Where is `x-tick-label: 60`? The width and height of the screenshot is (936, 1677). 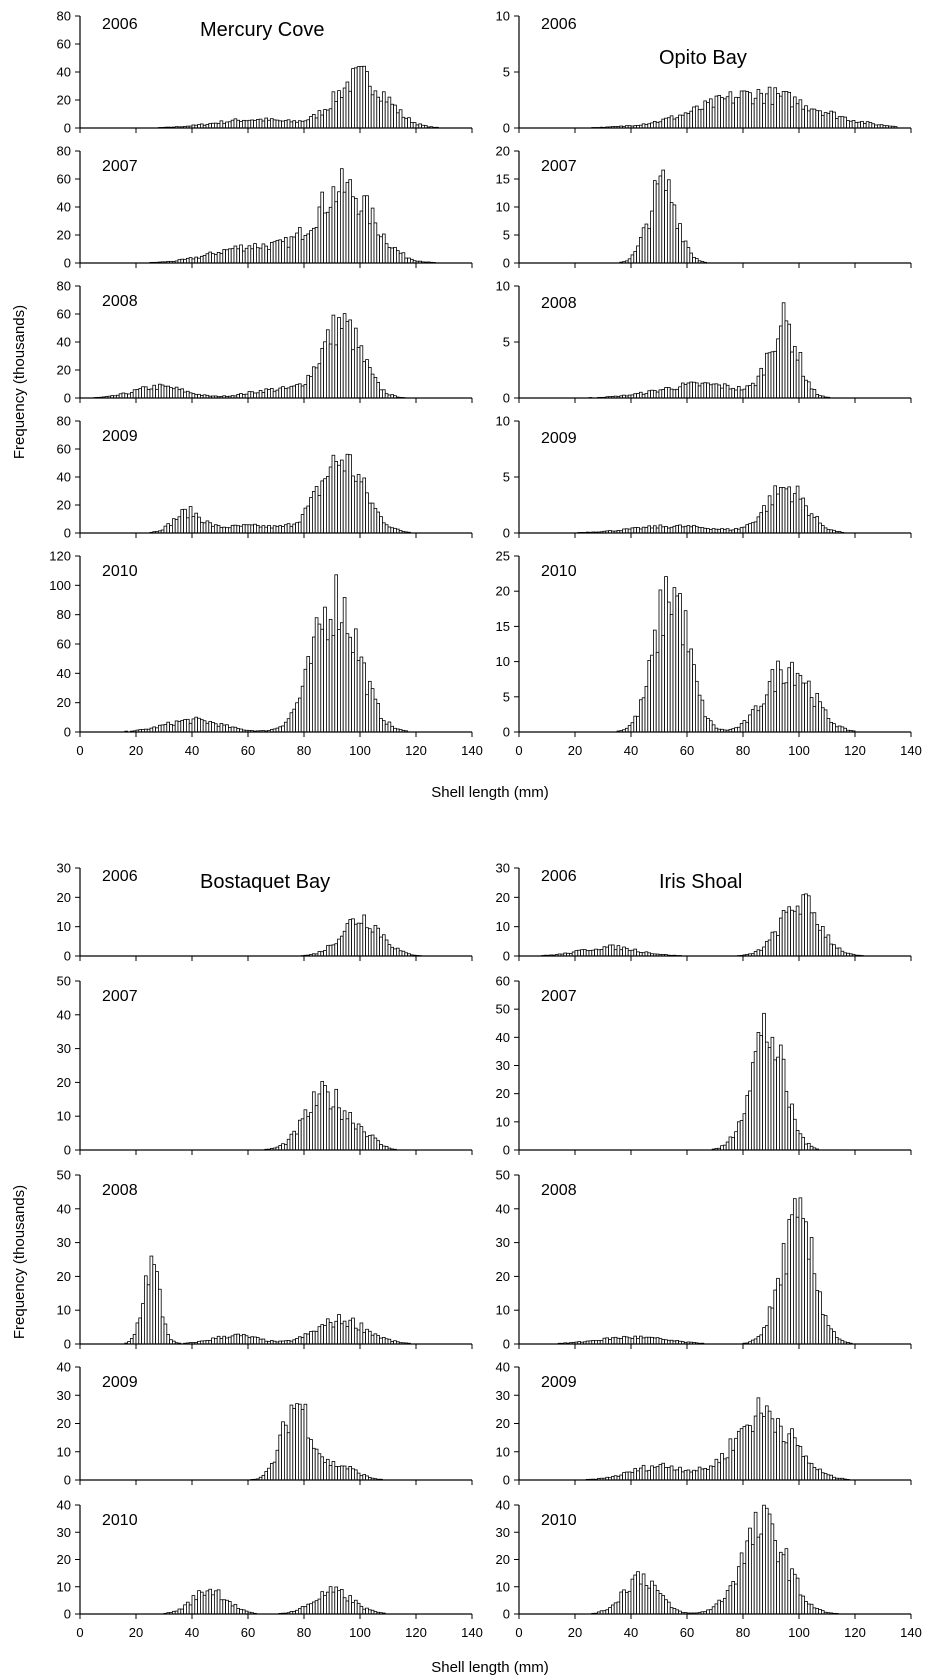 x-tick-label: 60 is located at coordinates (687, 750).